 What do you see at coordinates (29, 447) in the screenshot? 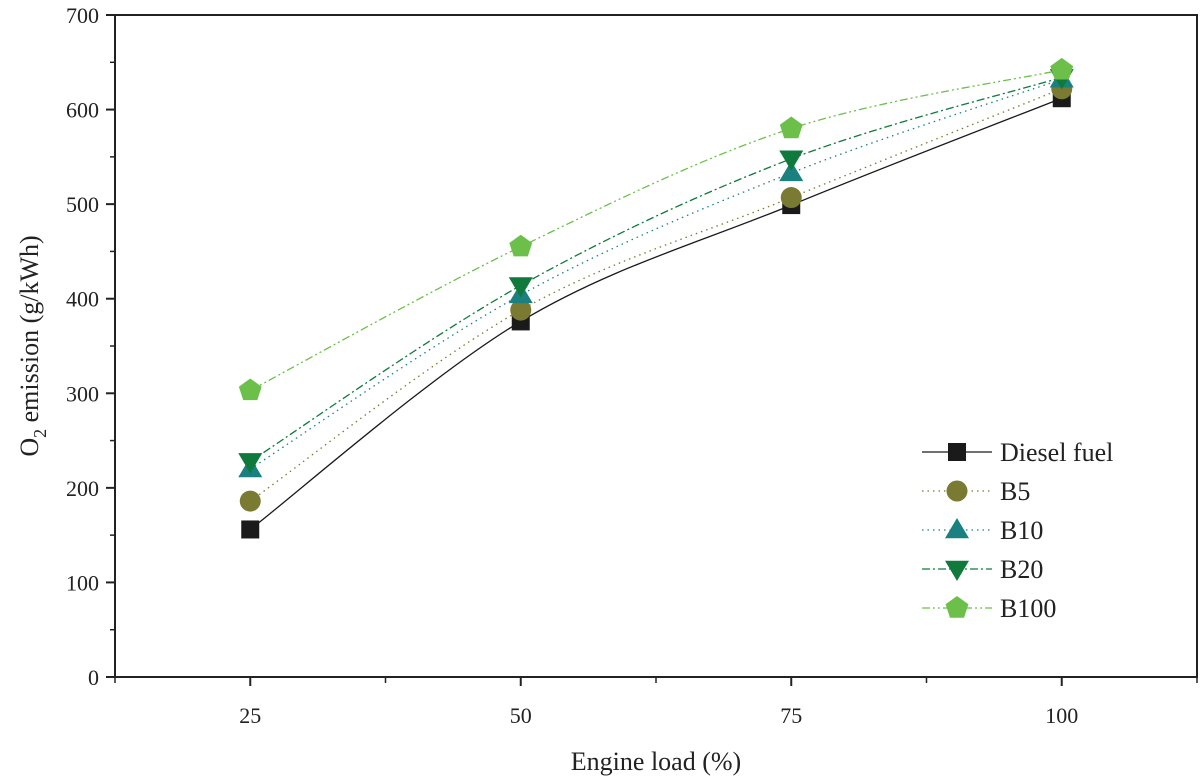
I see `y-axis-title-main: O` at bounding box center [29, 447].